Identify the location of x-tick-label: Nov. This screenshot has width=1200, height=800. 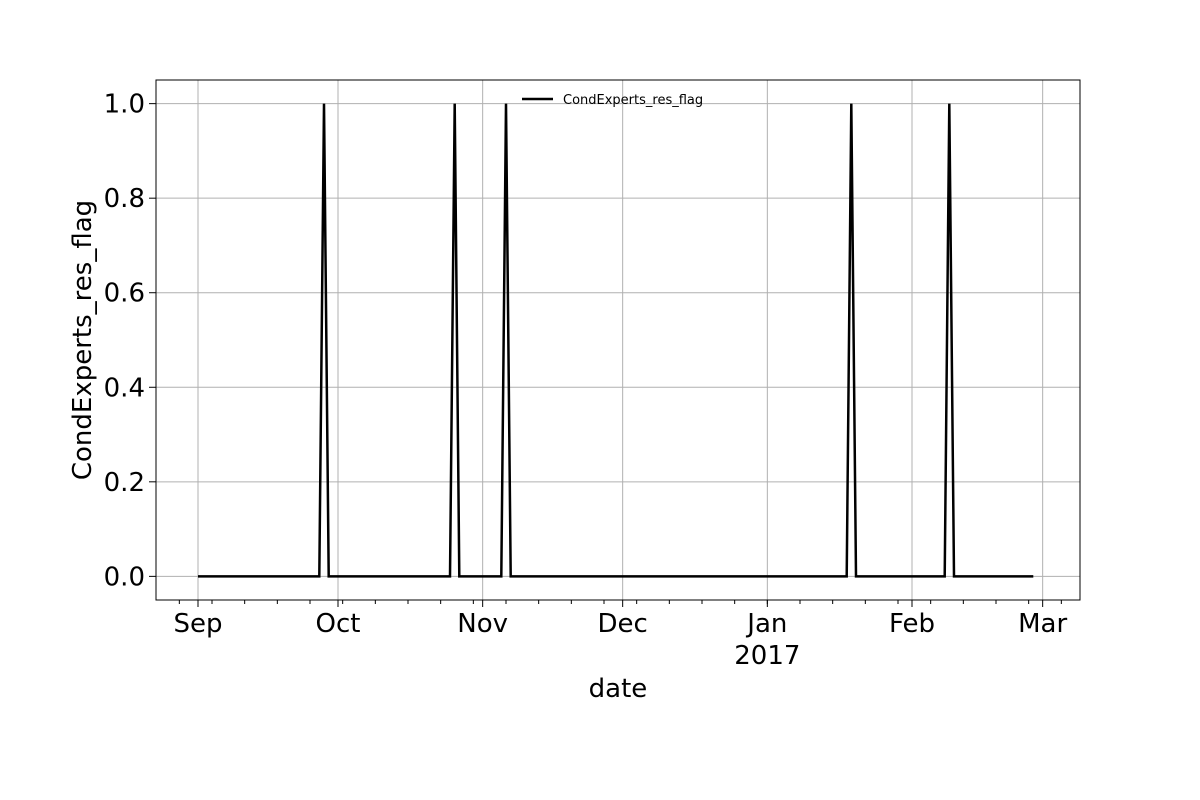
(482, 624).